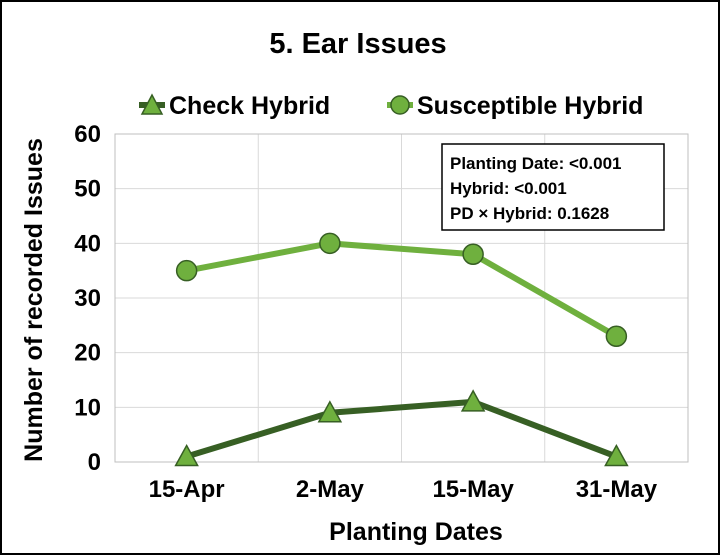  I want to click on y-tick-label: 20, so click(87, 353).